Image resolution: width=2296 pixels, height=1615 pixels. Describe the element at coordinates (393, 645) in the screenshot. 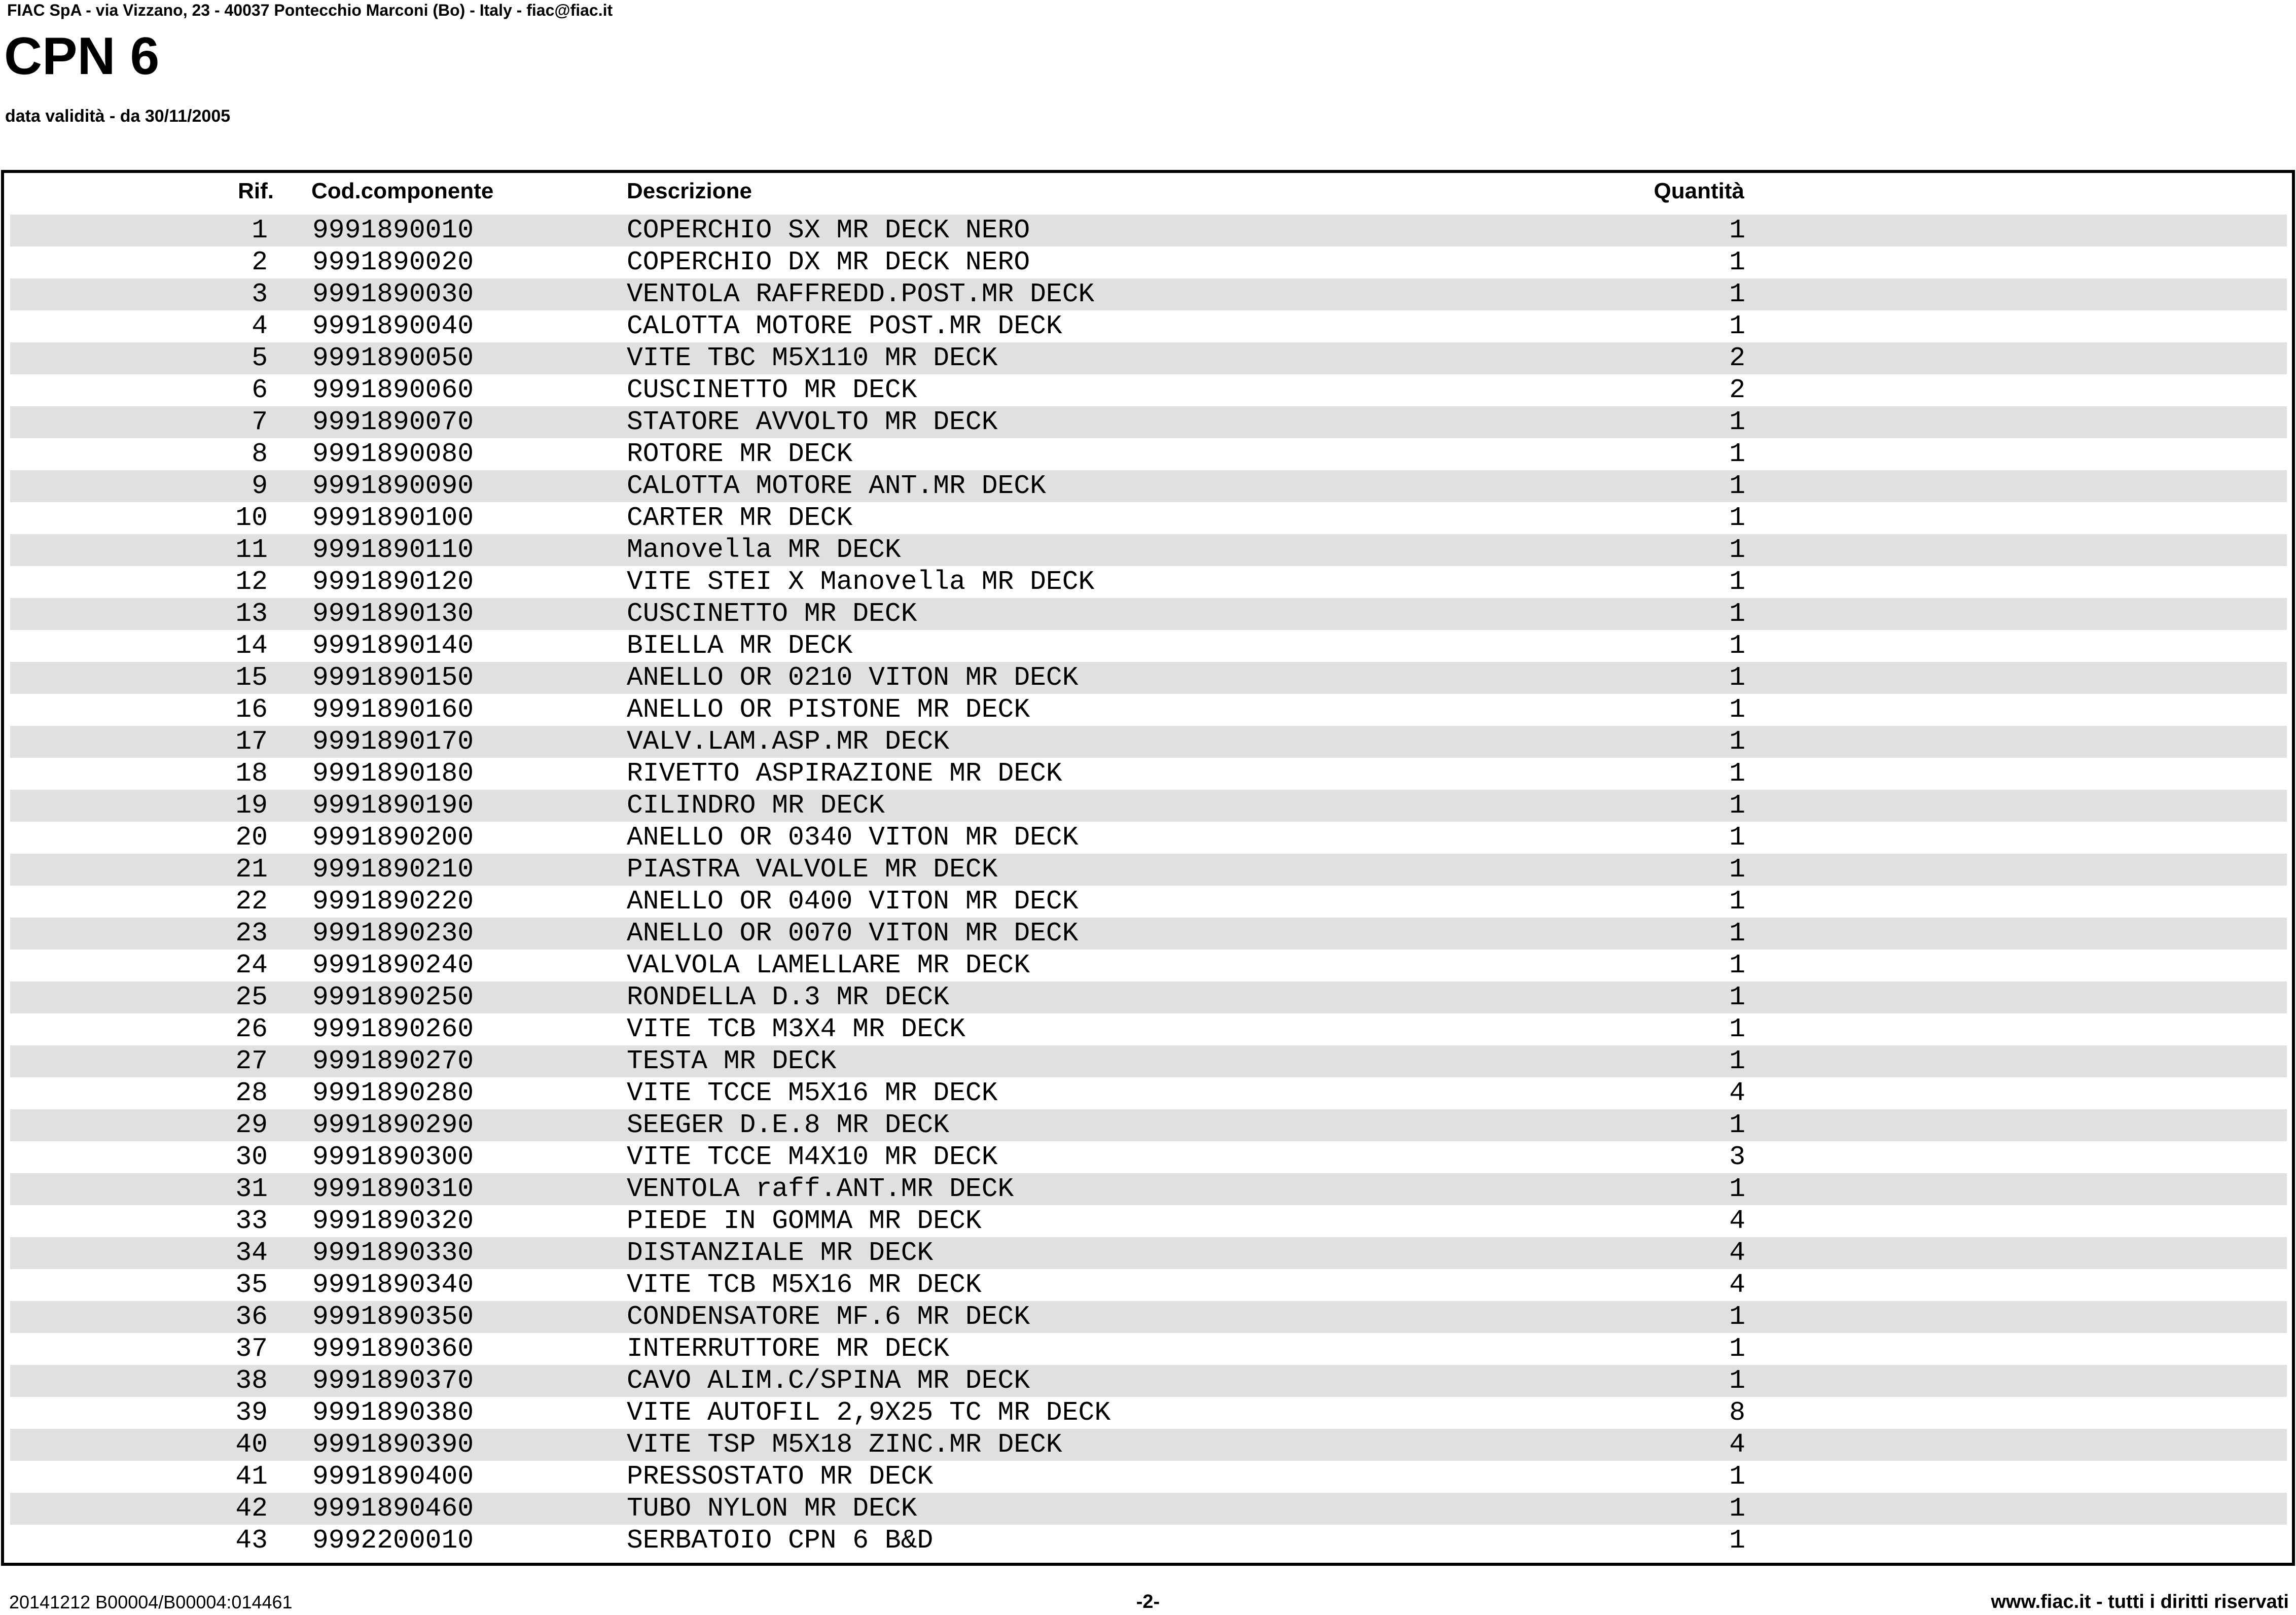

I see `code-cell: 9991890140` at that location.